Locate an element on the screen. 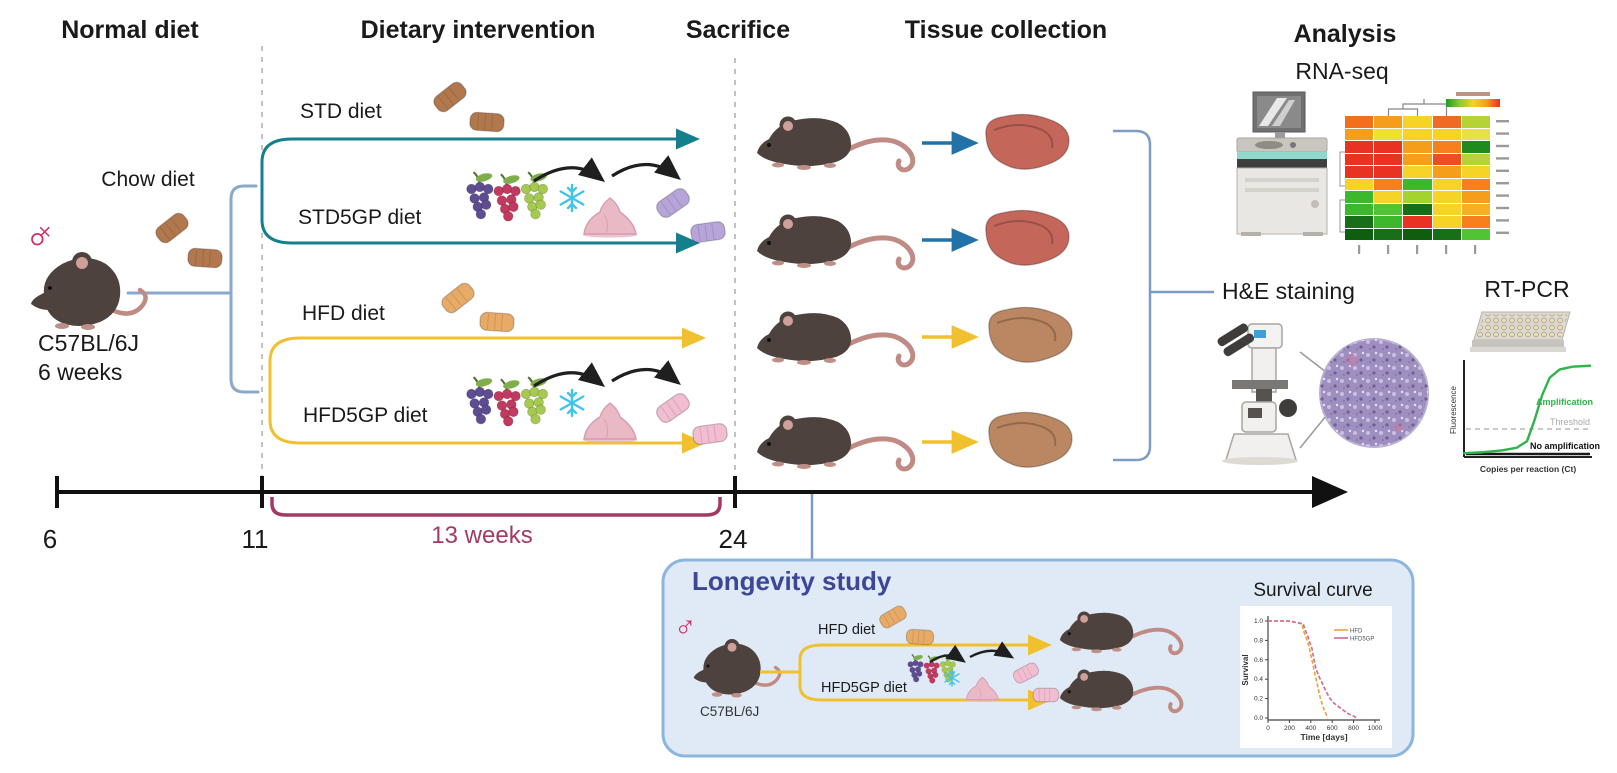 This screenshot has height=773, width=1617. timeline is located at coordinates (701, 496).